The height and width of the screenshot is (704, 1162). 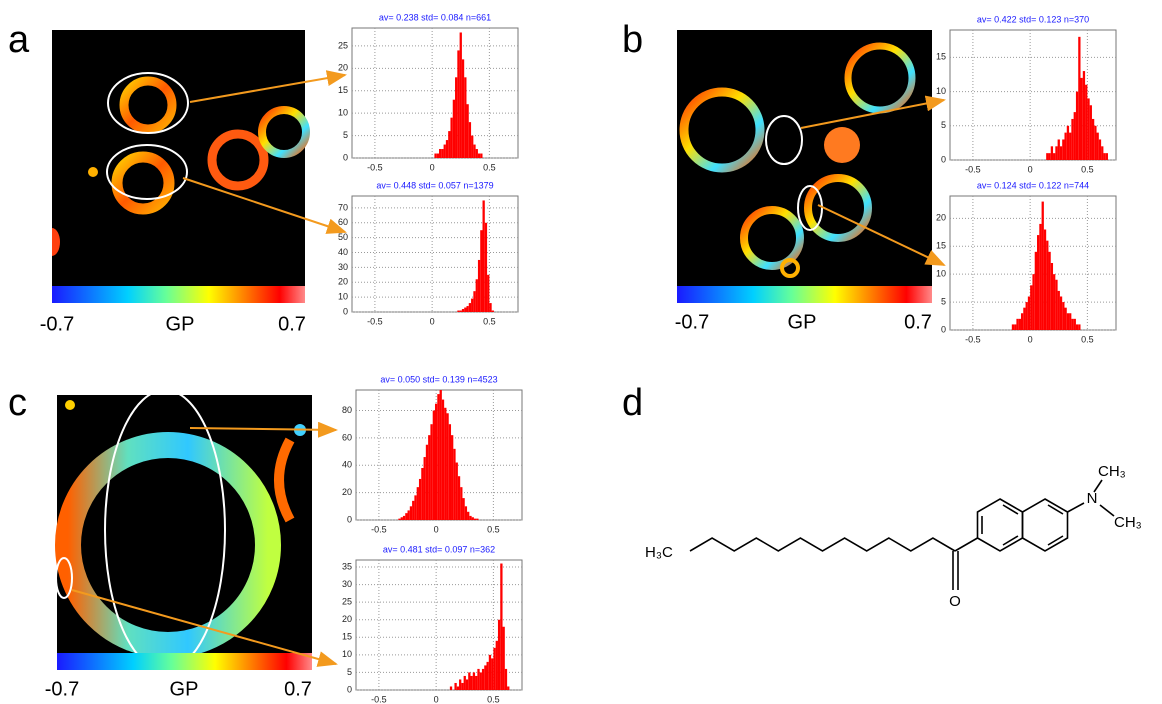 What do you see at coordinates (489, 167) in the screenshot?
I see `x-tick-label: 0.5` at bounding box center [489, 167].